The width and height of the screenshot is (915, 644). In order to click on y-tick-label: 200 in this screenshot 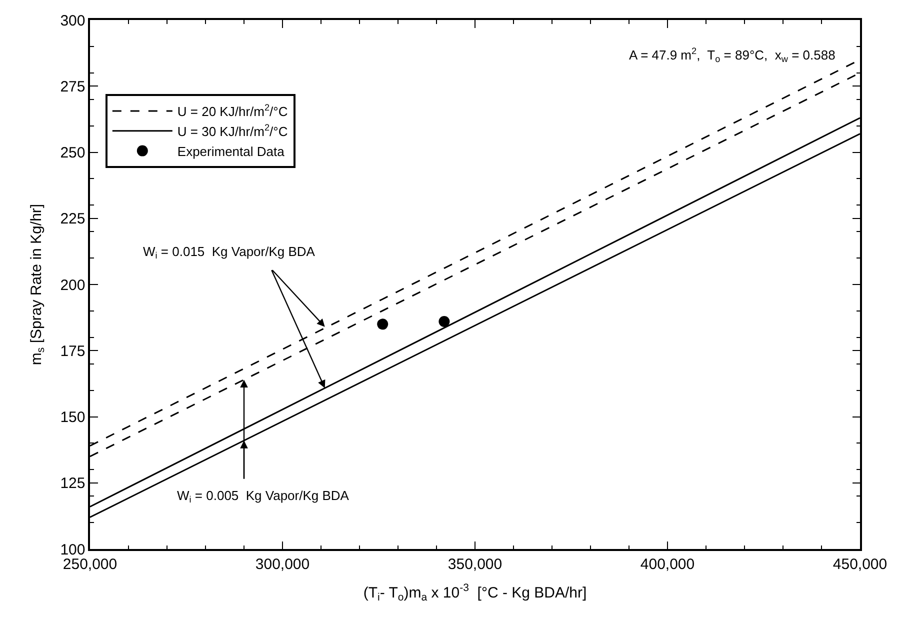, I will do `click(73, 285)`.